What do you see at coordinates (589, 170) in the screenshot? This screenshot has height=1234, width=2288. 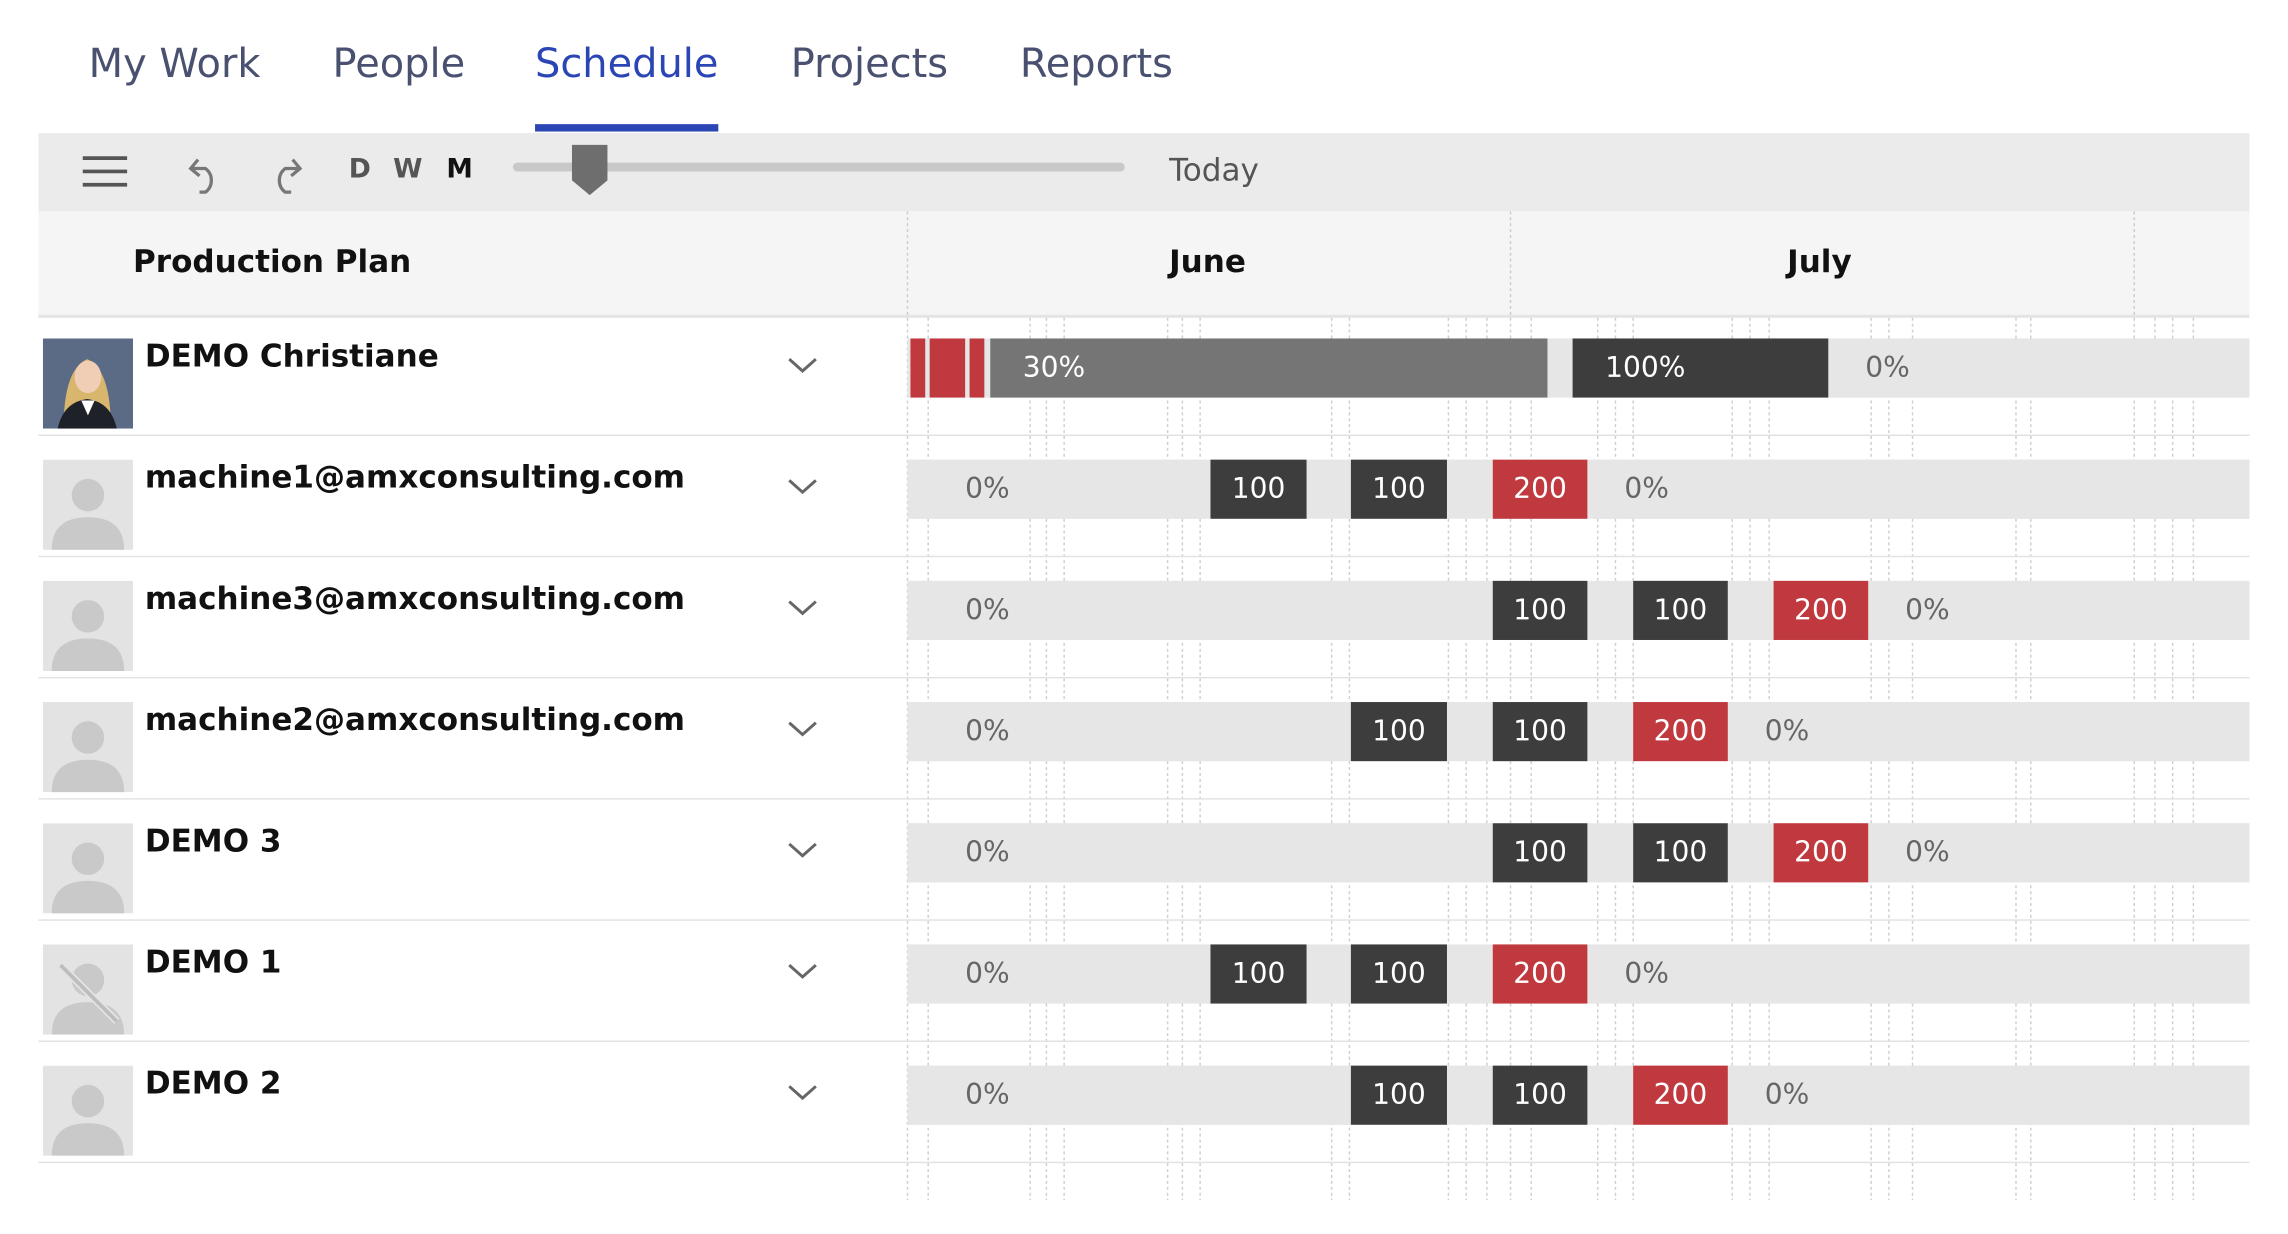 I see `zoom-slider-thumb` at bounding box center [589, 170].